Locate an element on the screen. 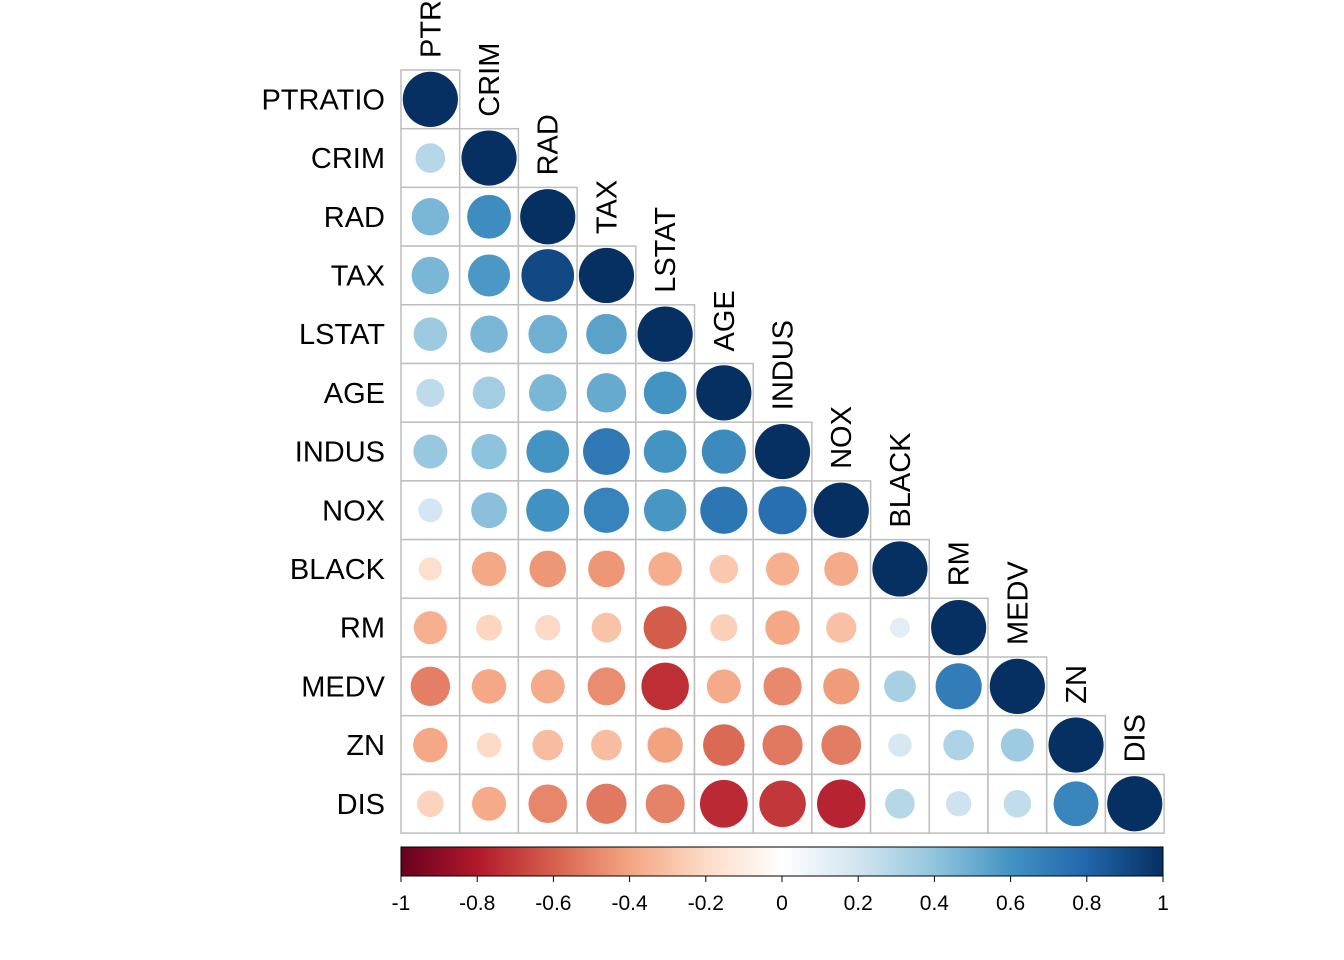 The width and height of the screenshot is (1344, 960). correlation-circle-zn-nox is located at coordinates (841, 745).